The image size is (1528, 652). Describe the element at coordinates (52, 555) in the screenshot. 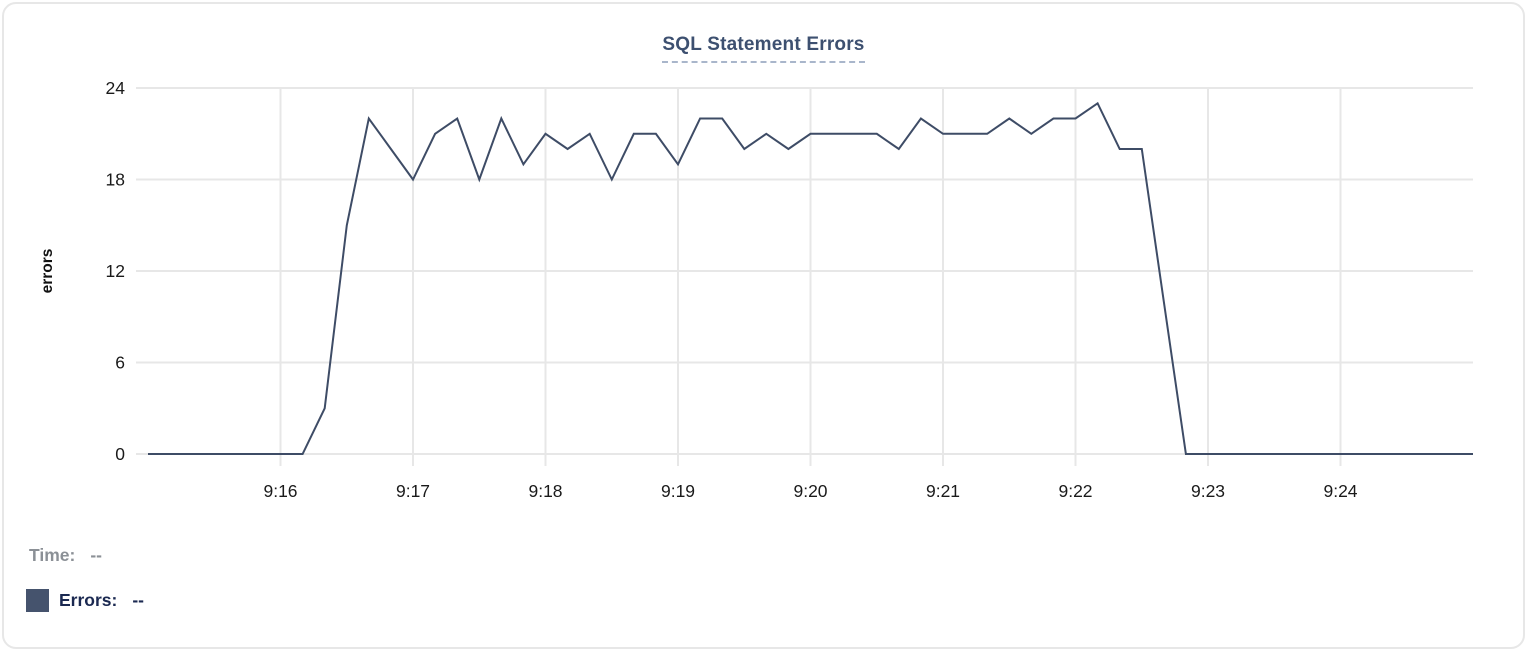

I see `tooltip-time-label: Time:` at that location.